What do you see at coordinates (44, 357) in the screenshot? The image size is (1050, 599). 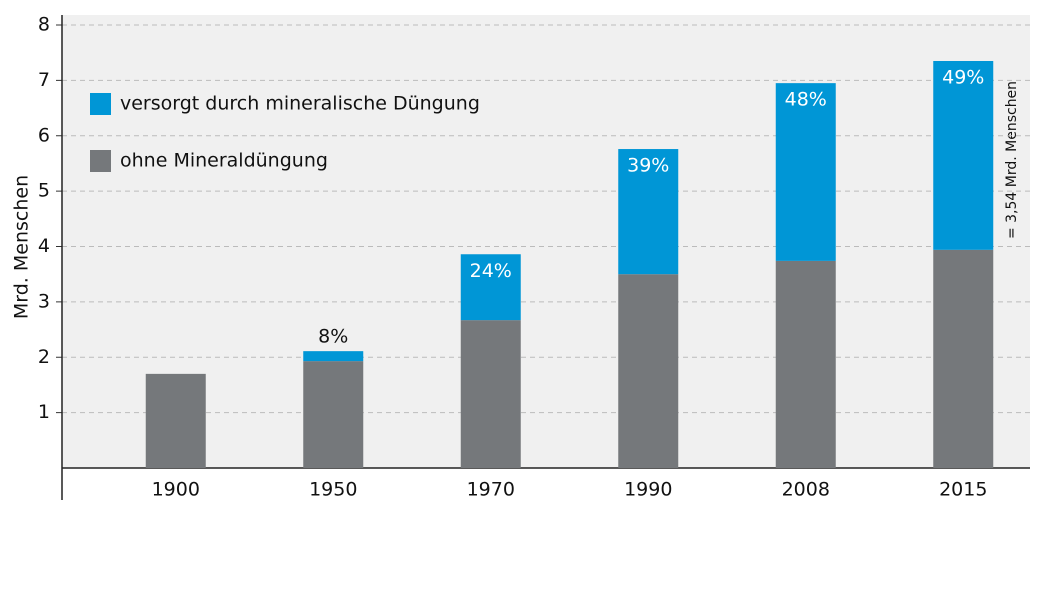 I see `y-tick-label: 2` at bounding box center [44, 357].